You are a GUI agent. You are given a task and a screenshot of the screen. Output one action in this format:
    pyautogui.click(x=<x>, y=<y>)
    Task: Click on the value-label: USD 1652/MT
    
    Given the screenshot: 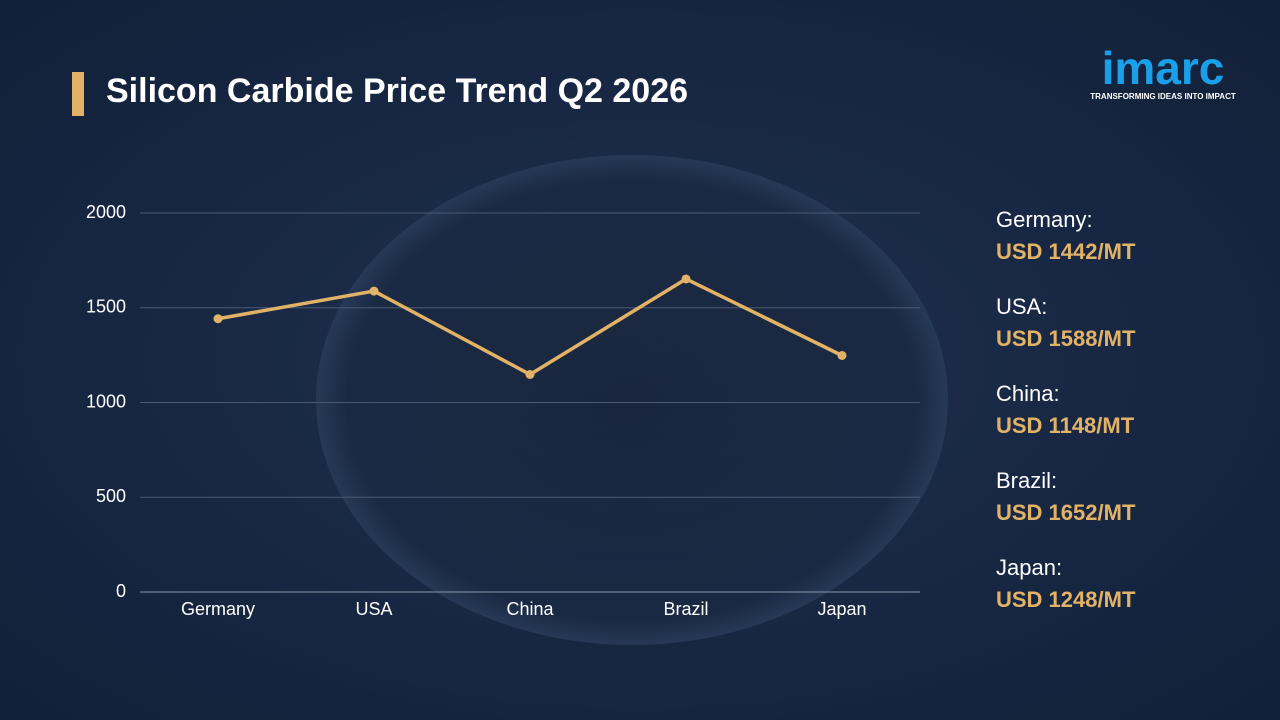 What is the action you would take?
    pyautogui.click(x=1066, y=512)
    